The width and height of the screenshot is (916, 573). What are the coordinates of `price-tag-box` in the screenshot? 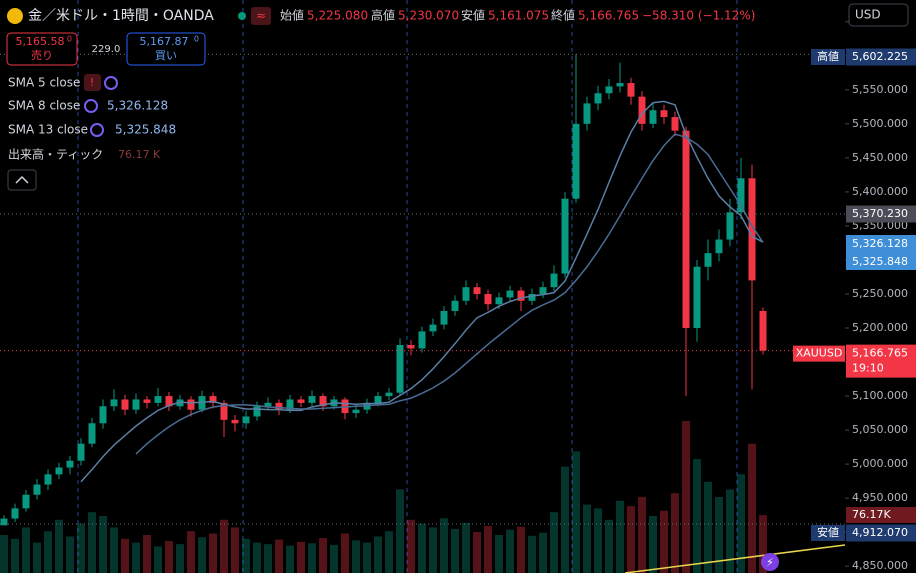 It's located at (881, 361).